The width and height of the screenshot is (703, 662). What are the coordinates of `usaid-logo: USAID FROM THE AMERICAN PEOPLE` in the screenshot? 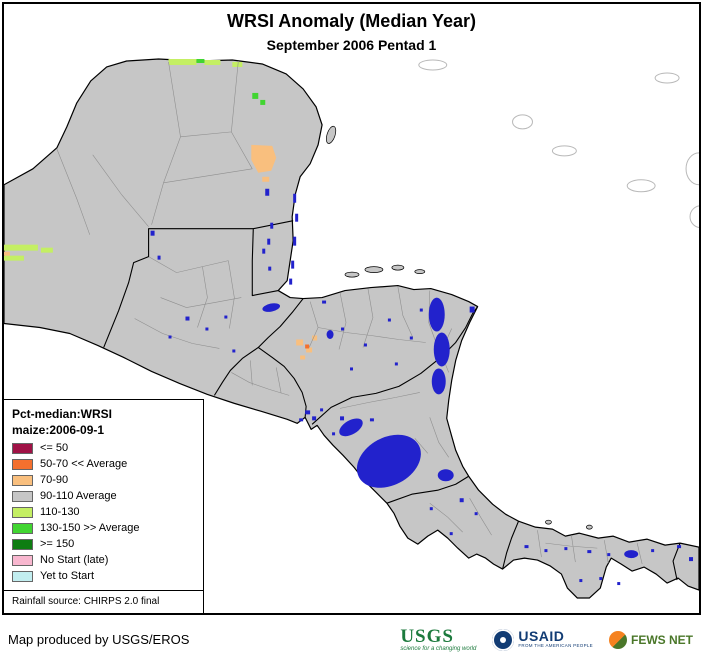 It's located at (542, 639).